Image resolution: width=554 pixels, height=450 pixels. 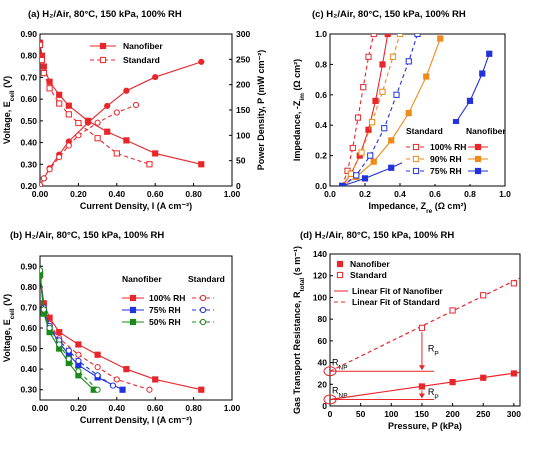 What do you see at coordinates (193, 408) in the screenshot?
I see `x-tick-label: 0.80` at bounding box center [193, 408].